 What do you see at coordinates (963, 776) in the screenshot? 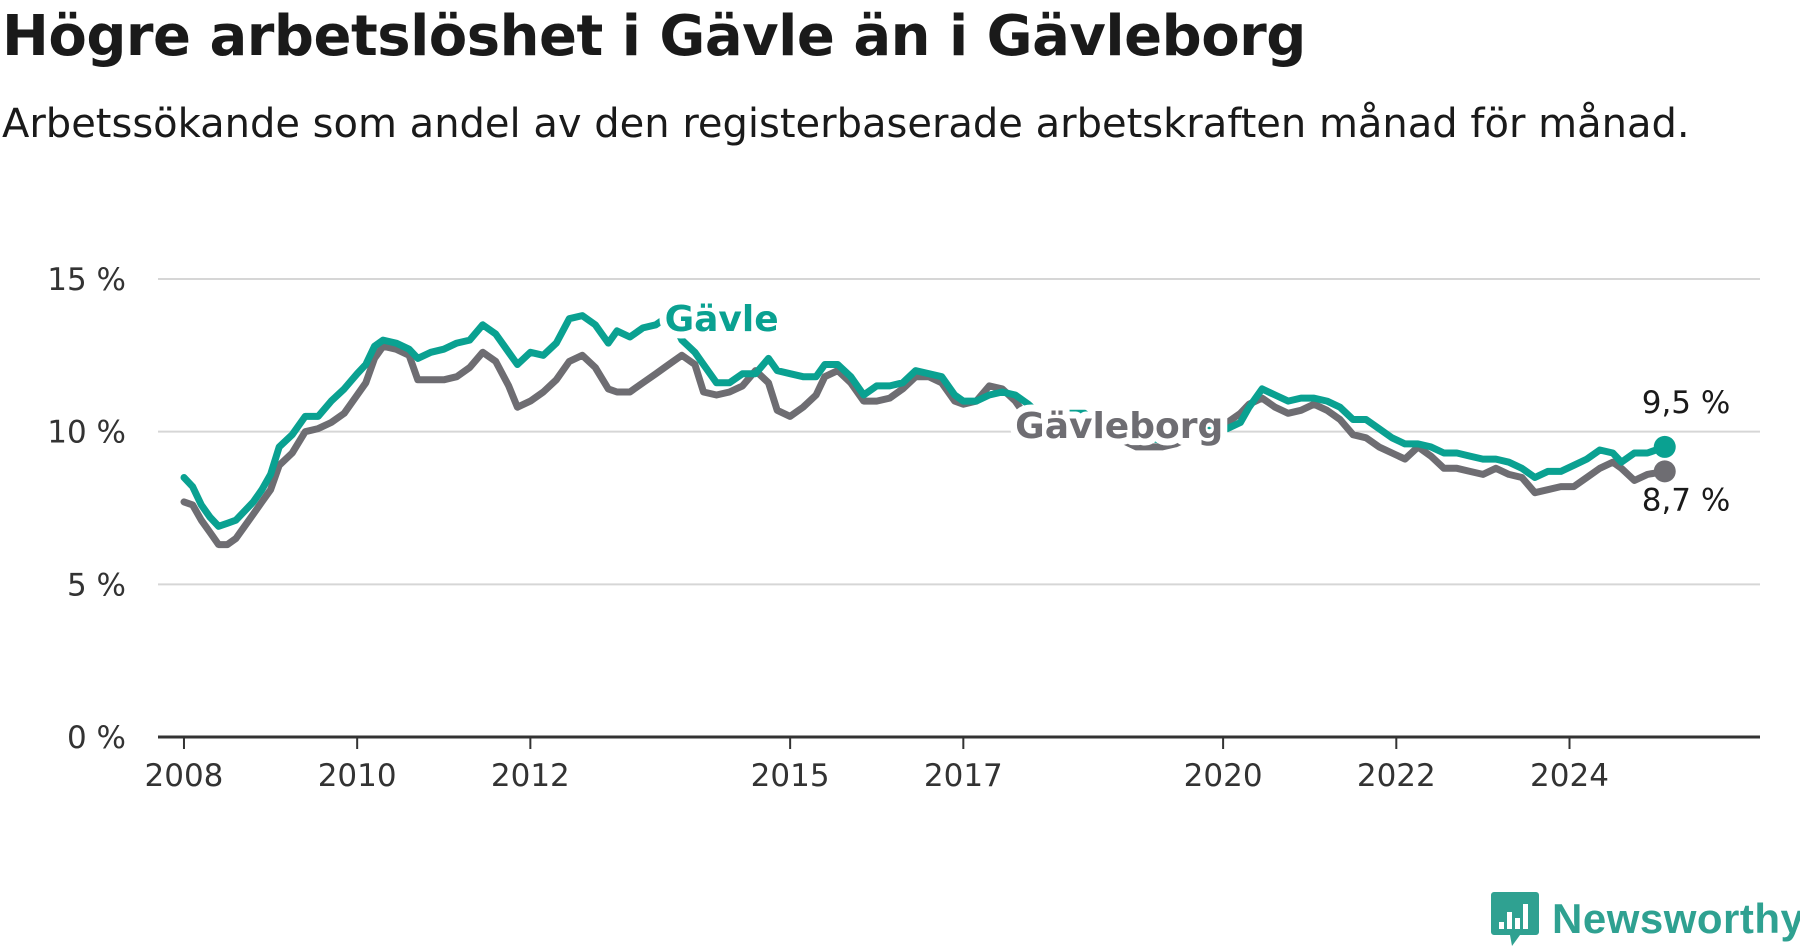
I see `x-tick-label: 2017` at bounding box center [963, 776].